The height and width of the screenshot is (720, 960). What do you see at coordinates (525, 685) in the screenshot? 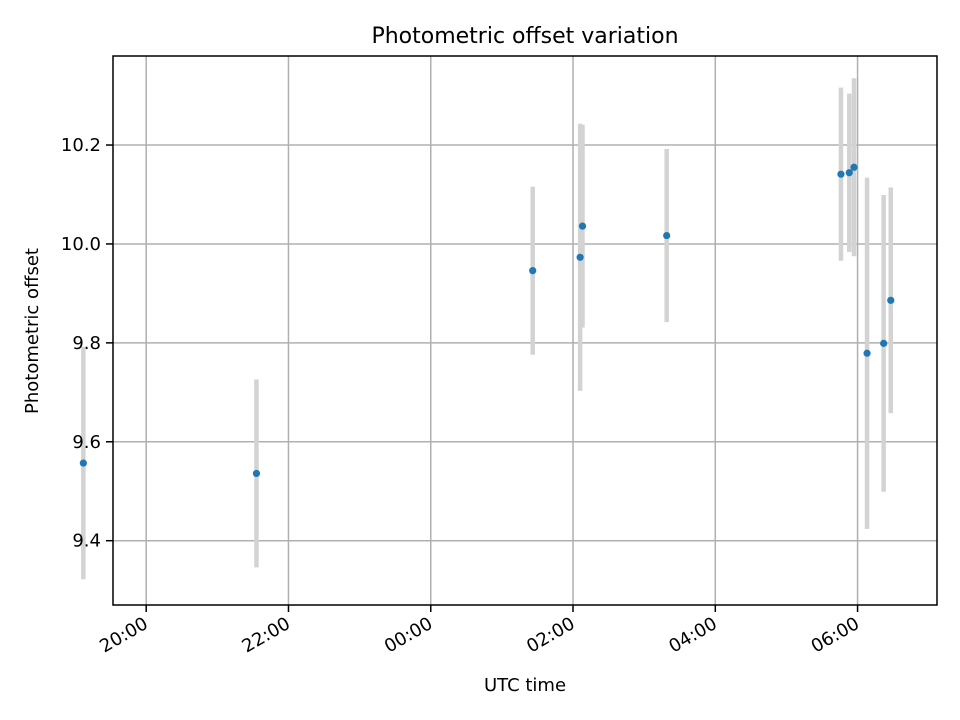
I see `x-axis-label: UTC time` at bounding box center [525, 685].